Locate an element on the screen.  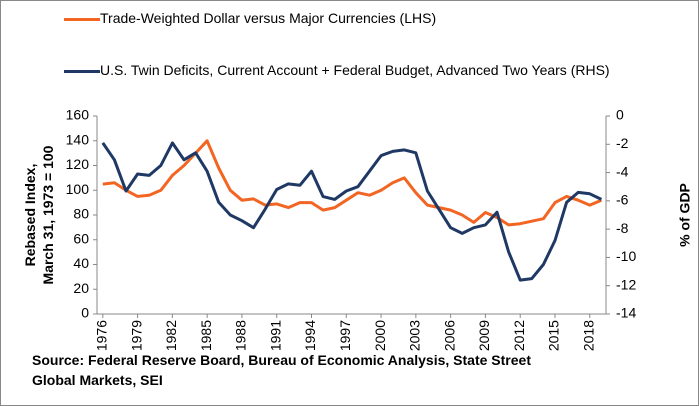
x-tick-label: 1991 is located at coordinates (275, 335).